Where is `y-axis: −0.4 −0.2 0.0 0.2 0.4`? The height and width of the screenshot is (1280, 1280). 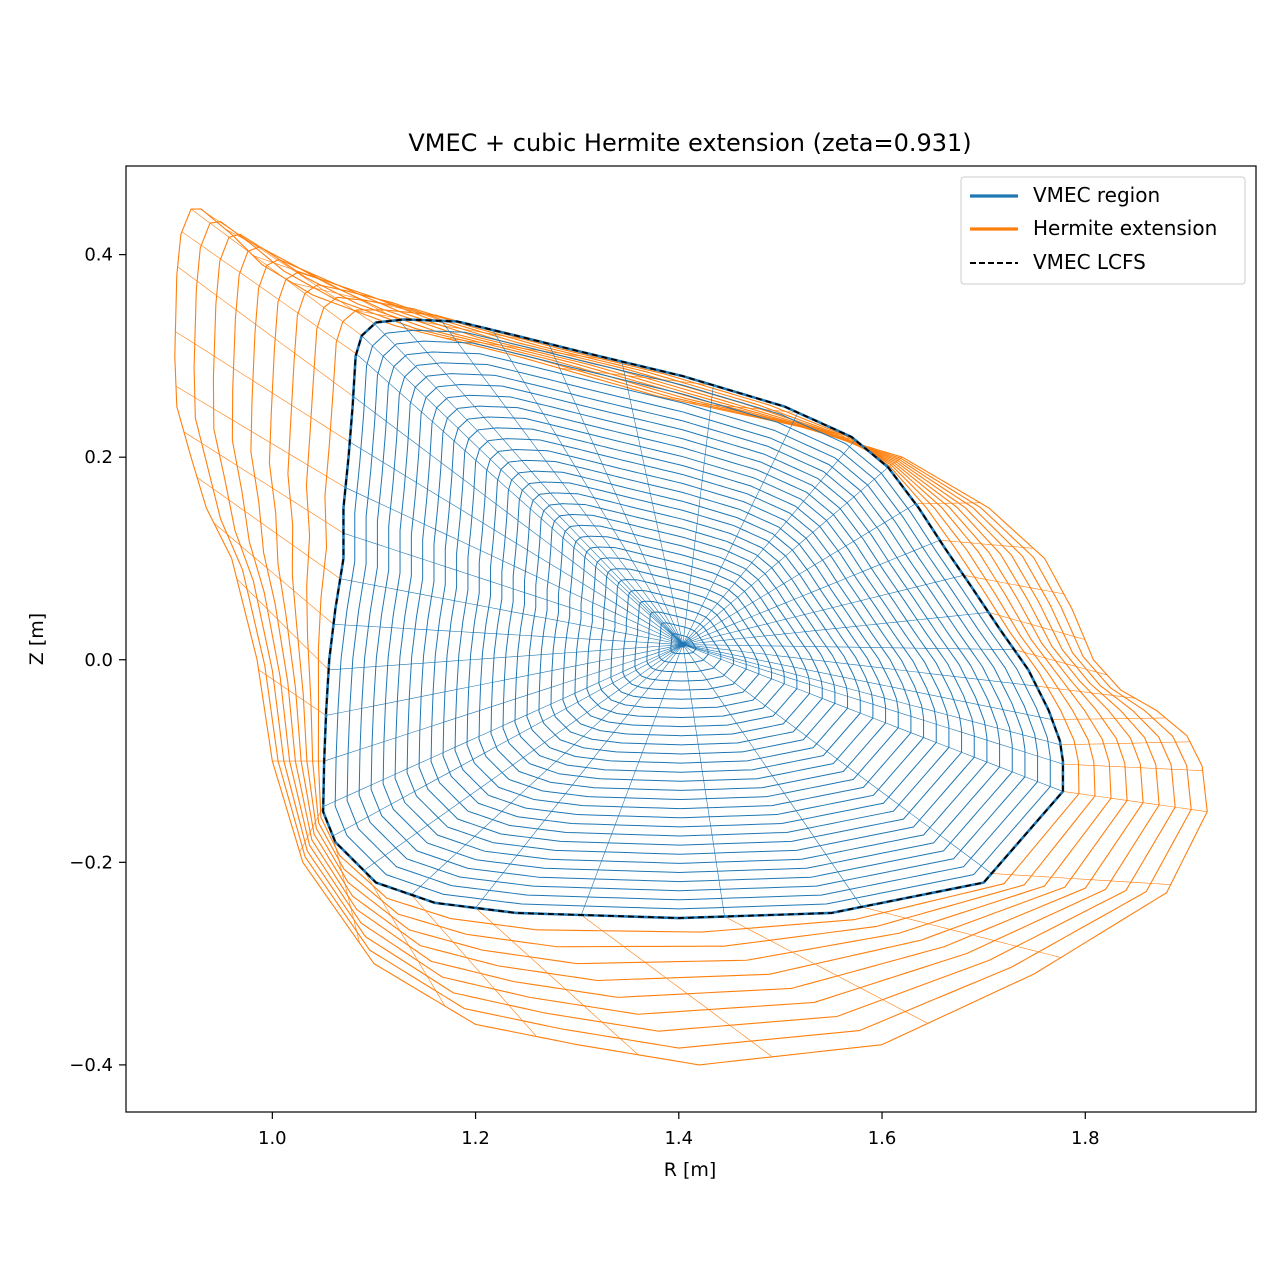 y-axis: −0.4 −0.2 0.0 0.2 0.4 is located at coordinates (97, 660).